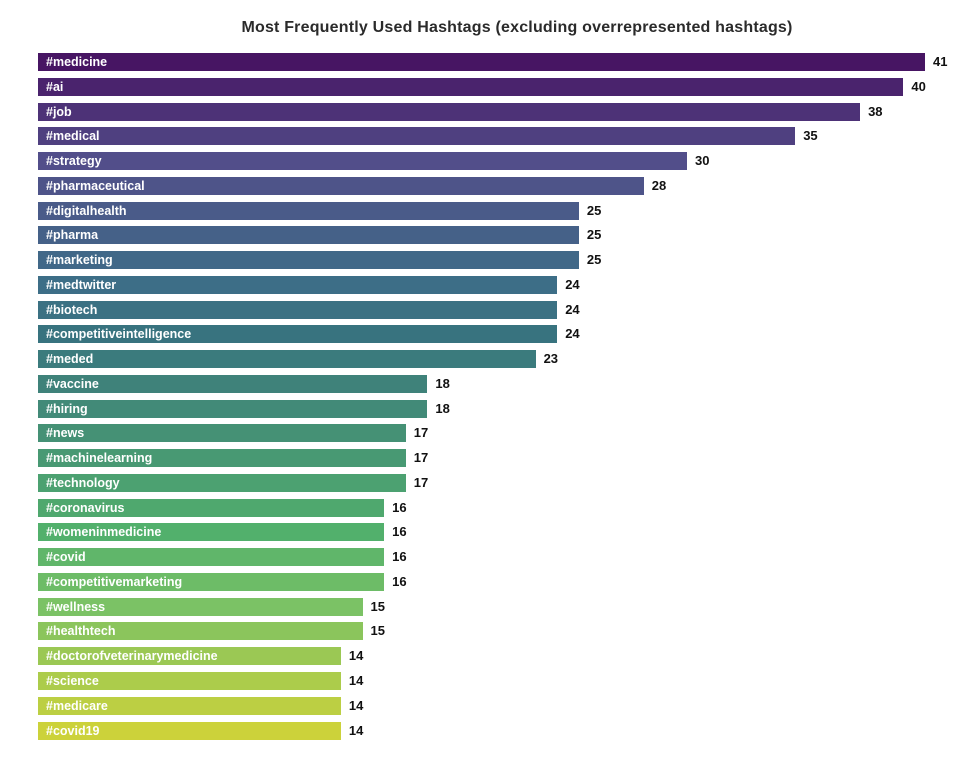 The height and width of the screenshot is (765, 978). What do you see at coordinates (211, 557) in the screenshot?
I see `bar: #covid` at bounding box center [211, 557].